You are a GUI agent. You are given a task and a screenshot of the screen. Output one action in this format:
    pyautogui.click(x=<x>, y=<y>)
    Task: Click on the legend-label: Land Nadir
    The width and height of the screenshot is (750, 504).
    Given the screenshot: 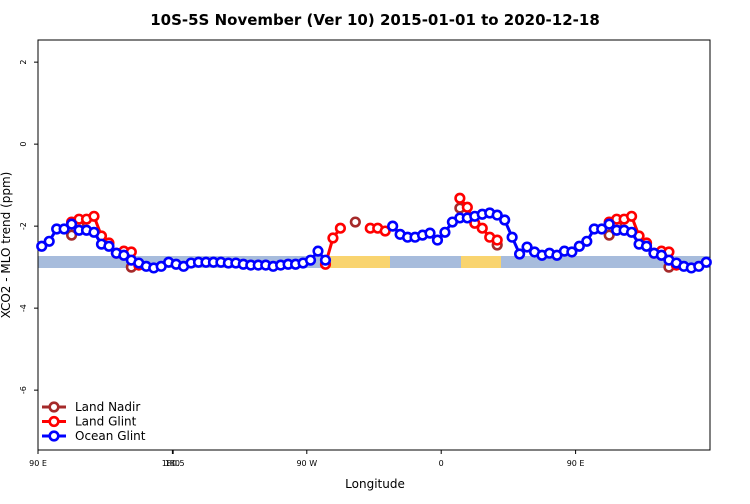 What is the action you would take?
    pyautogui.click(x=107, y=407)
    